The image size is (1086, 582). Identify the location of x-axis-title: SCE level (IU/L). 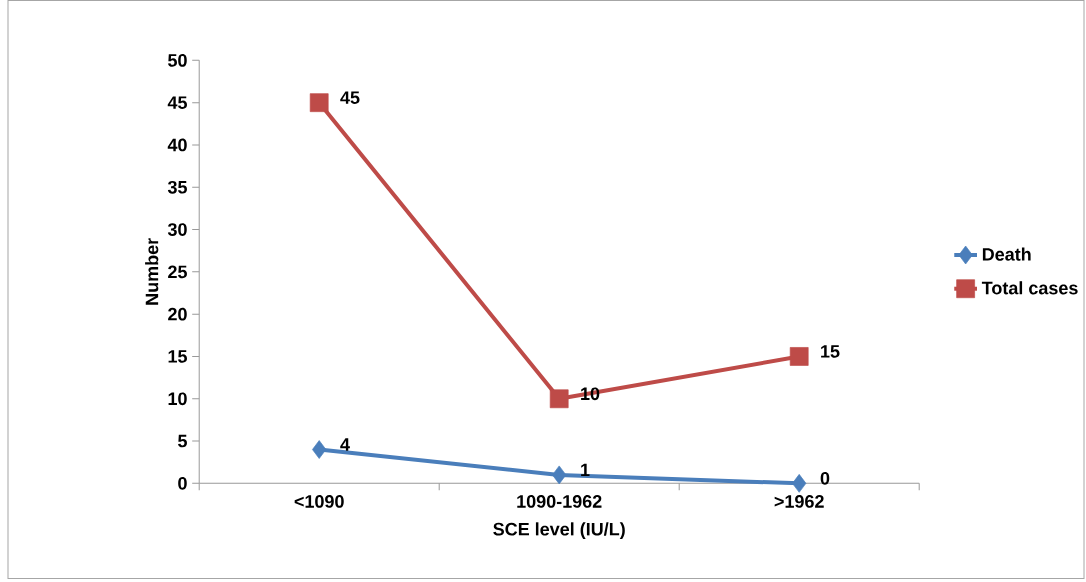
(559, 531).